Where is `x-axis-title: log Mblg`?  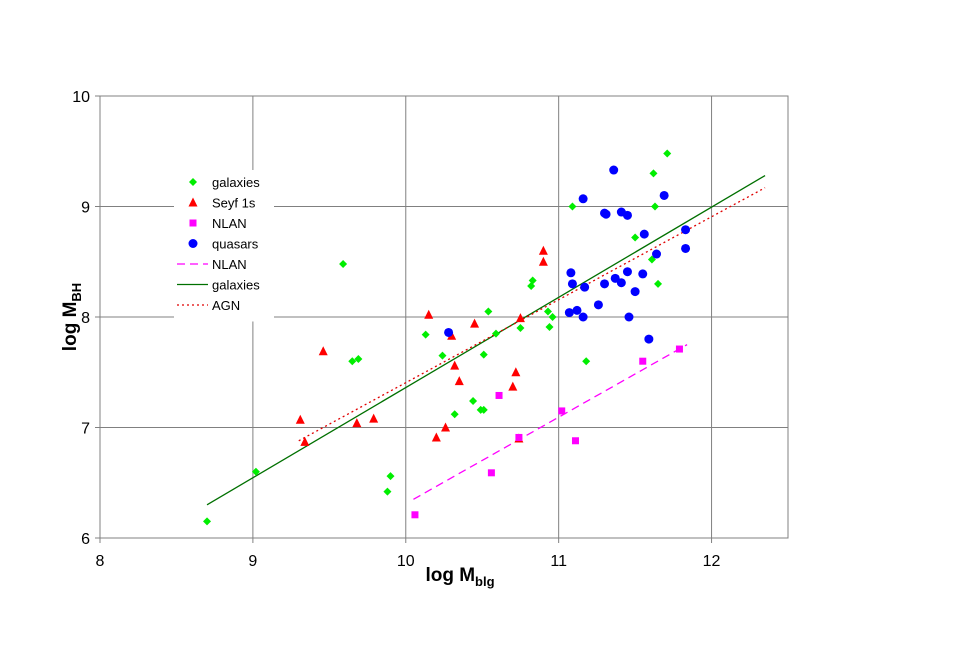 x-axis-title: log Mblg is located at coordinates (459, 577).